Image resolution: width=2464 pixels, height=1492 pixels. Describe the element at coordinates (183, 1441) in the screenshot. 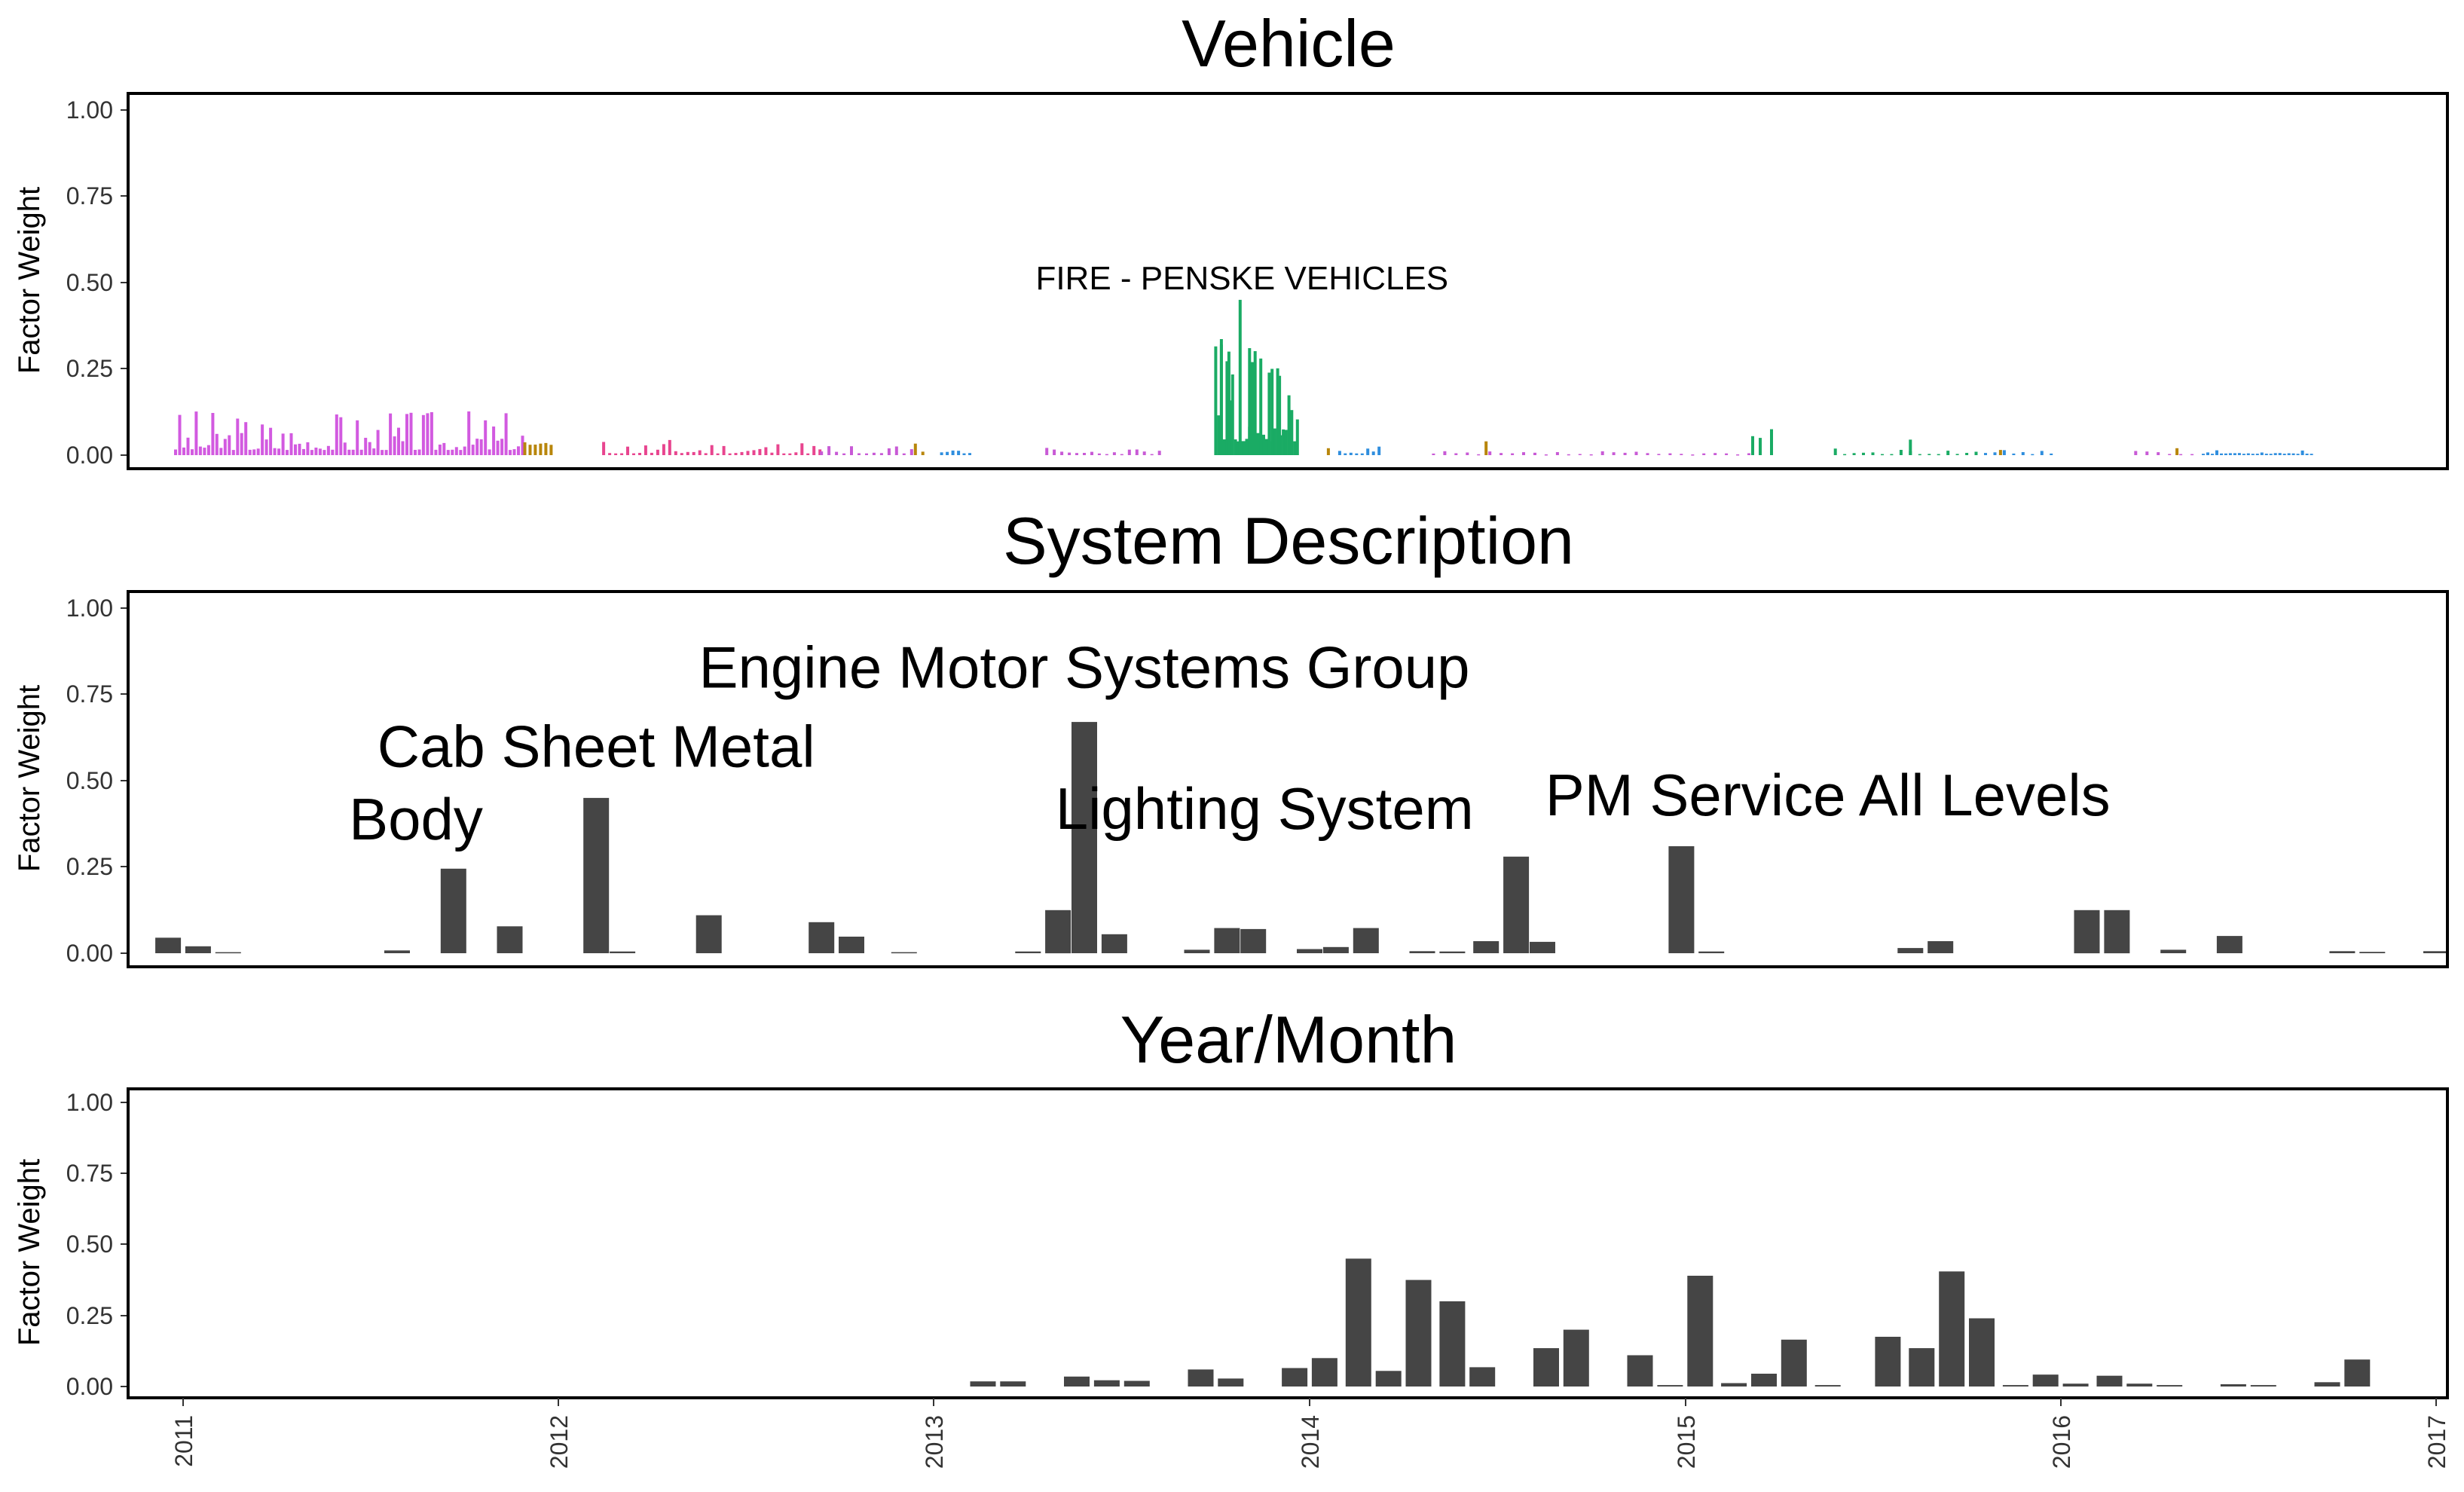

I see `xtick-2011: 2011` at that location.